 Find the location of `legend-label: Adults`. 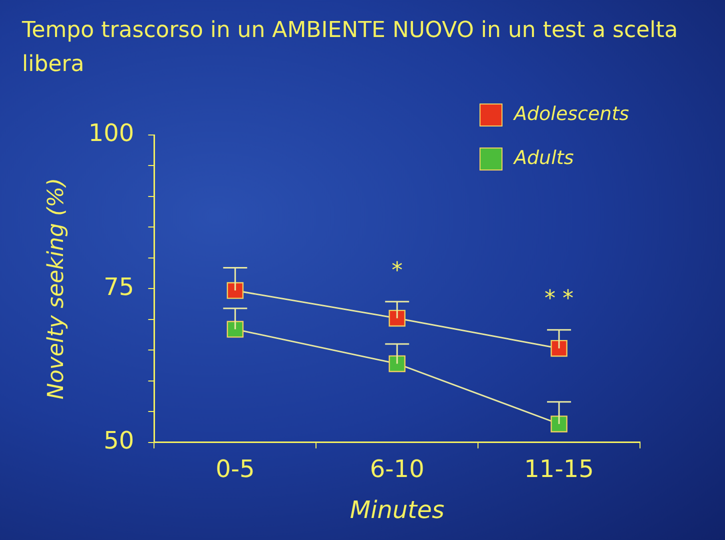

legend-label: Adults is located at coordinates (543, 157).